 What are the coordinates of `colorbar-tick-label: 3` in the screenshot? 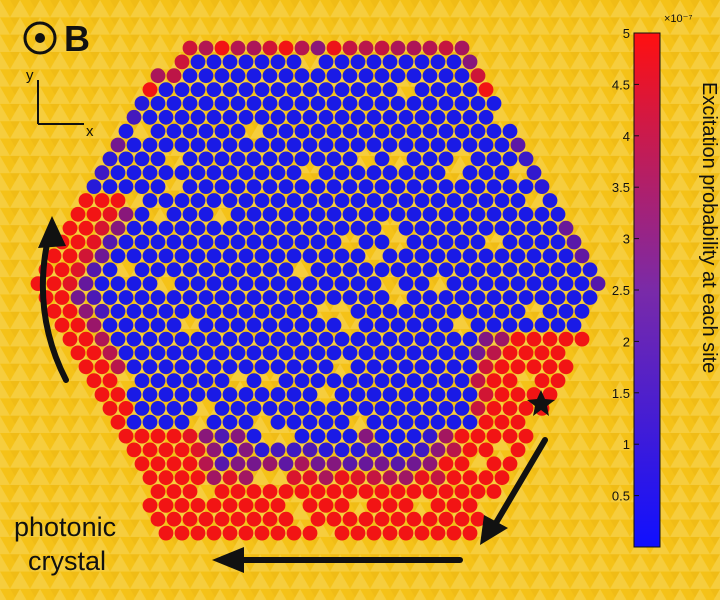 It's located at (626, 239).